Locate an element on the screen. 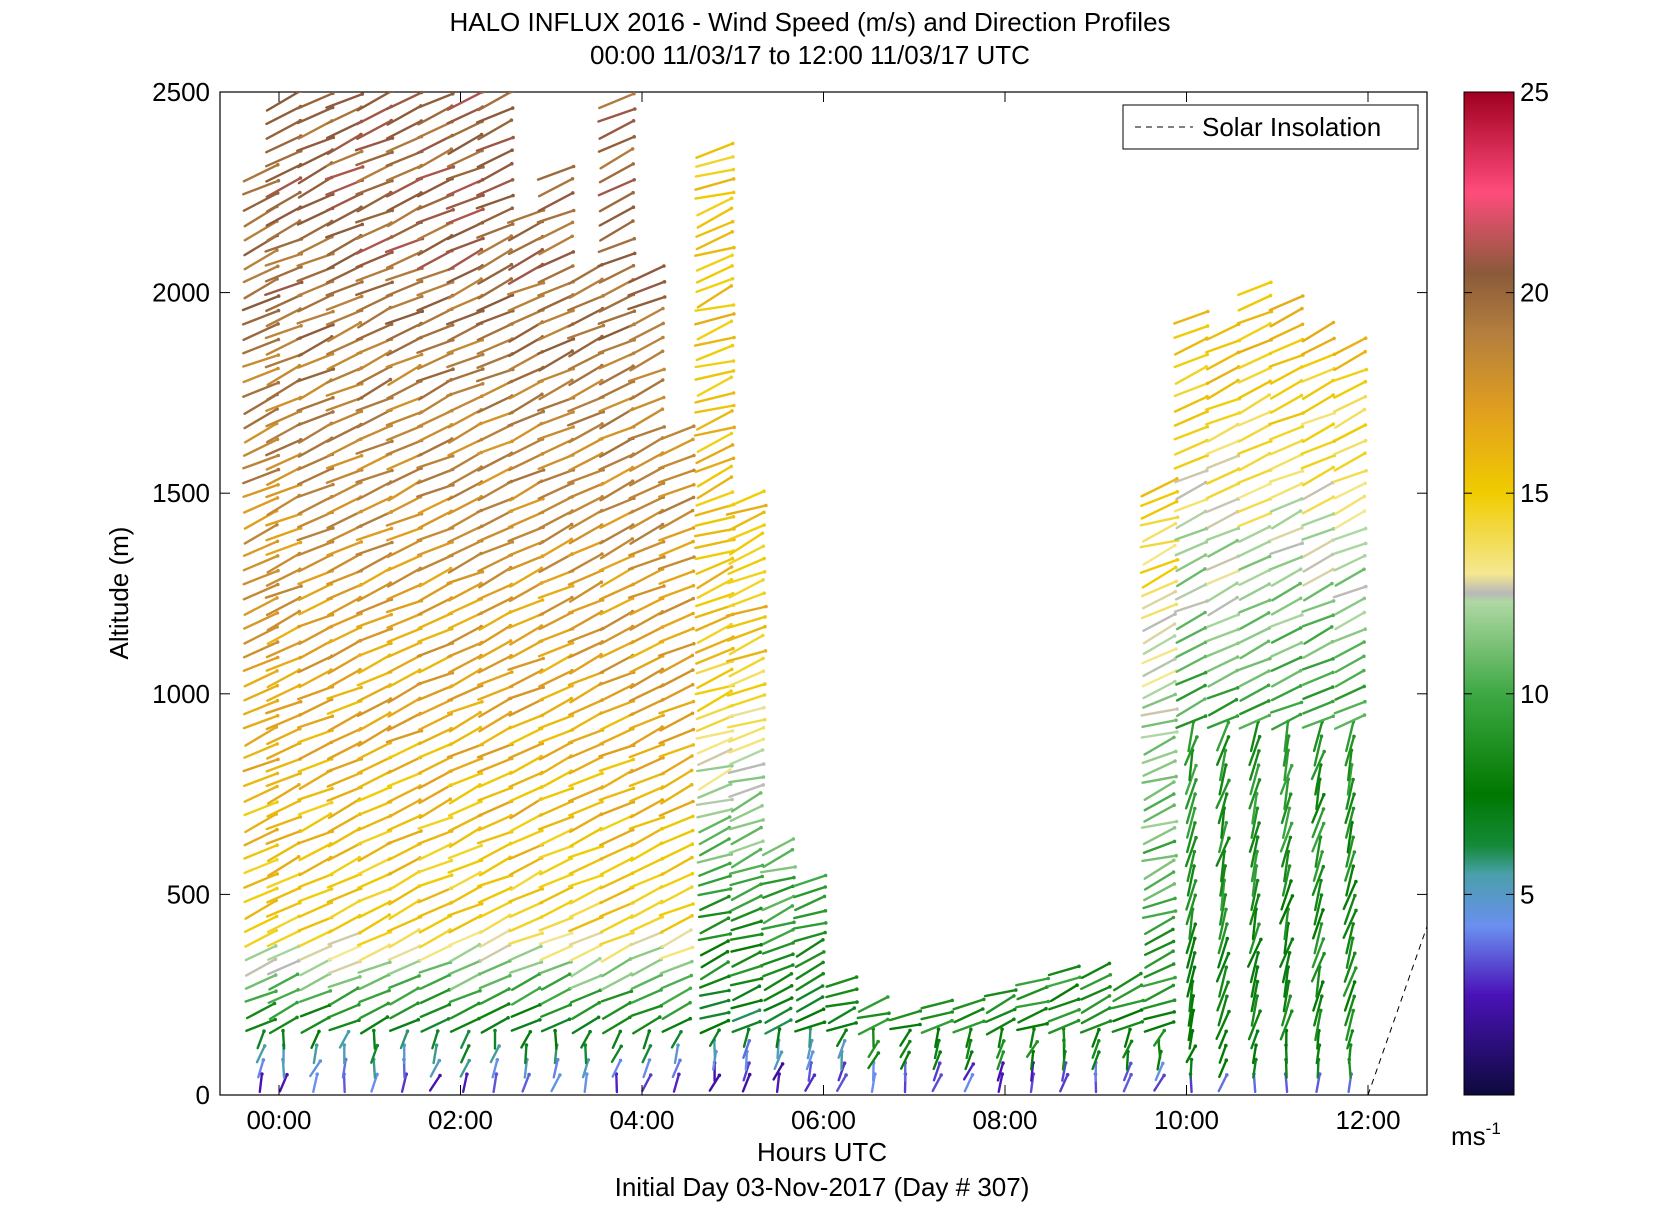 This screenshot has width=1679, height=1216. colorbar-strip is located at coordinates (1489, 593).